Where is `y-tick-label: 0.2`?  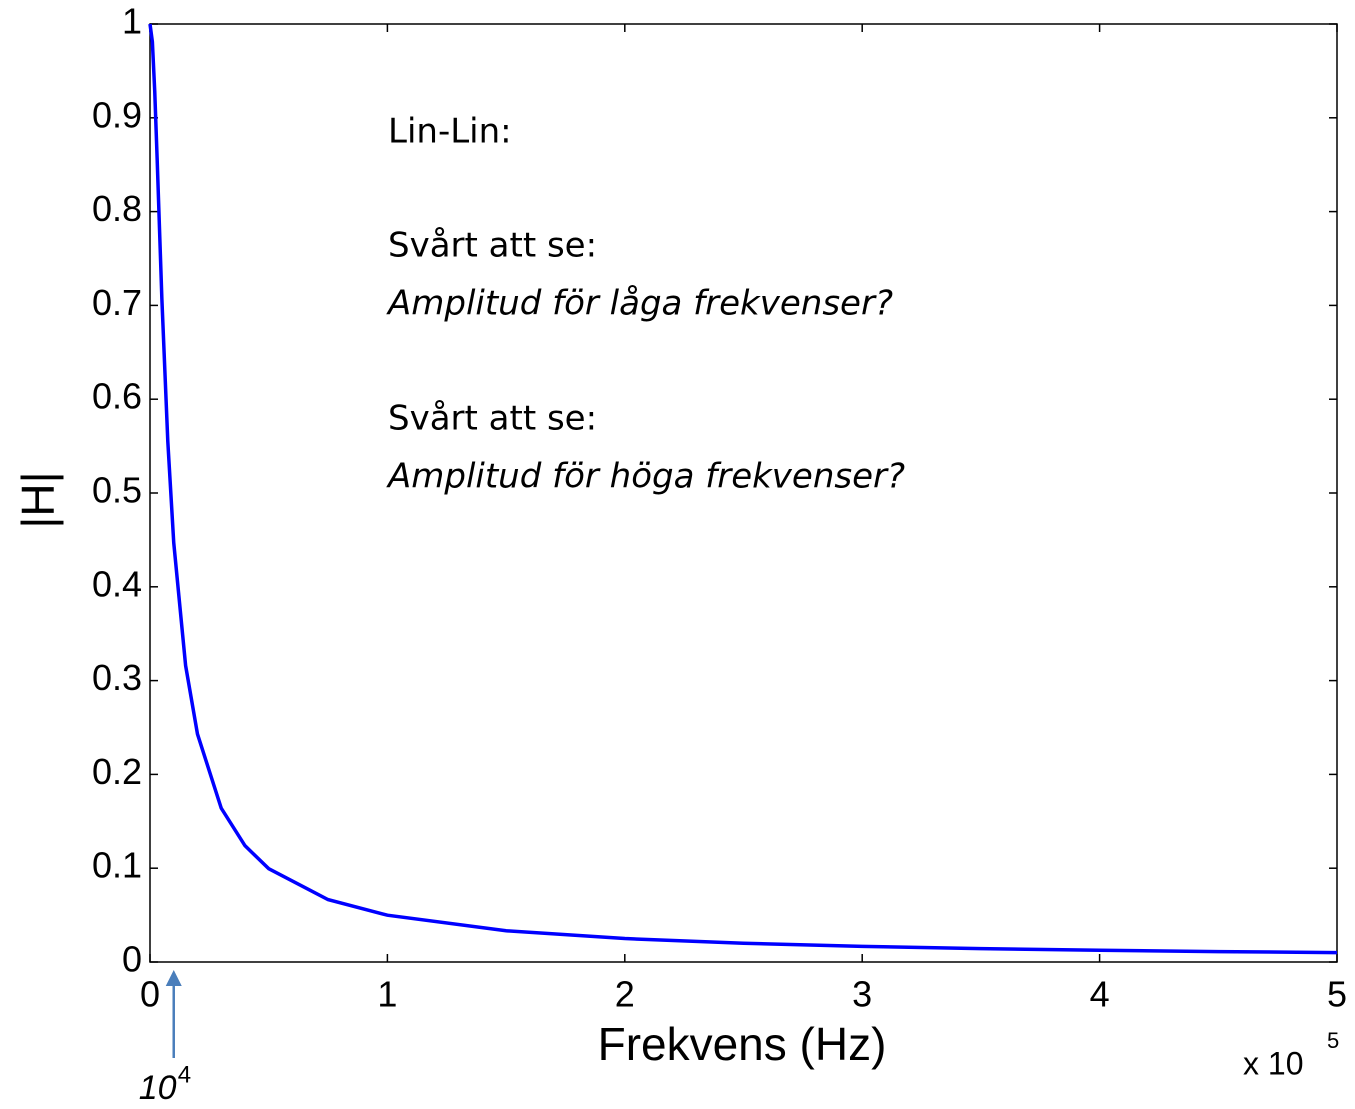 y-tick-label: 0.2 is located at coordinates (117, 771).